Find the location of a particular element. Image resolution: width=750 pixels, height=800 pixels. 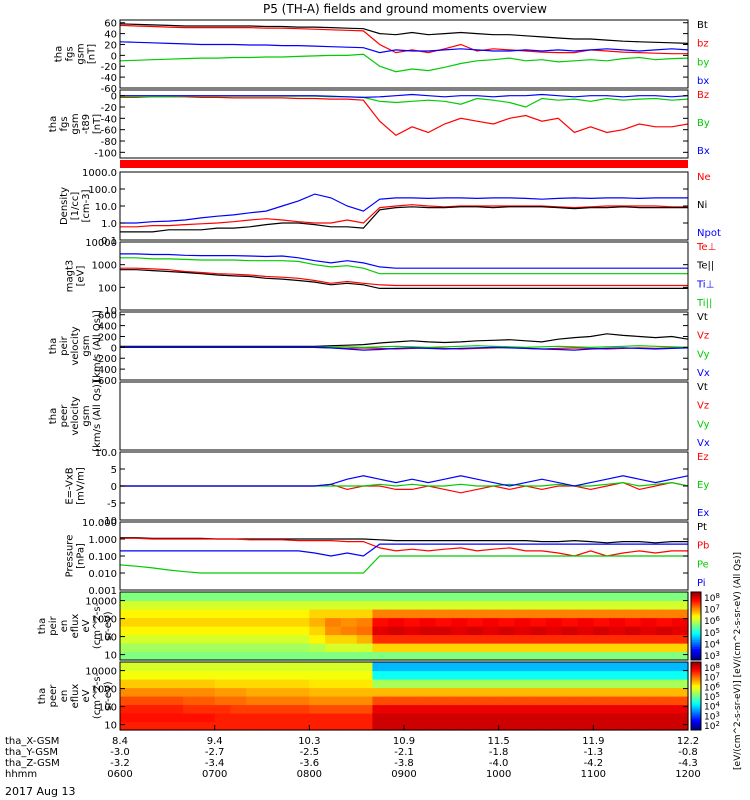

colorbar-tick: 10⁴ is located at coordinates (712, 644).